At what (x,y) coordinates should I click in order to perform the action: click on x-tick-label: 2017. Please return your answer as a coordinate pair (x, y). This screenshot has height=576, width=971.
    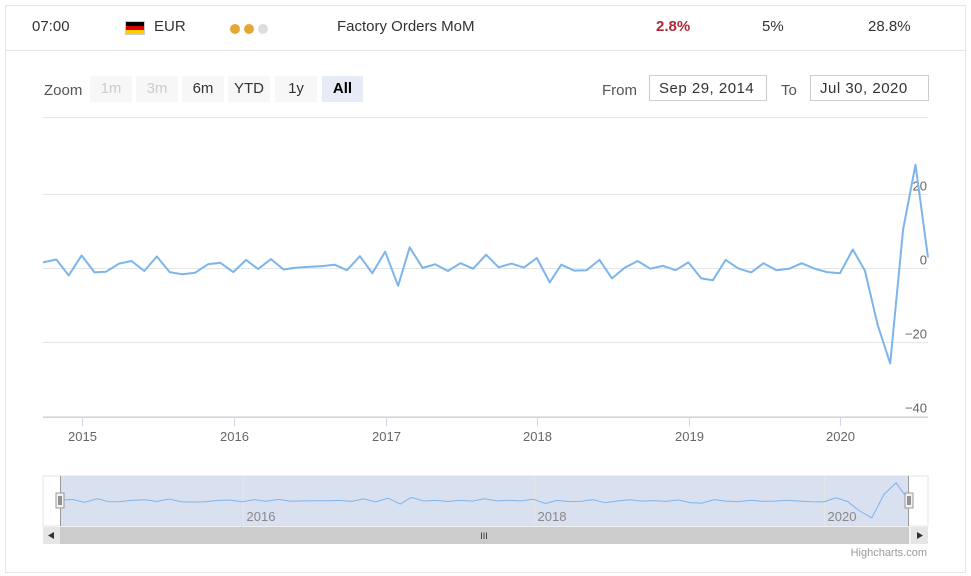
    Looking at the image, I should click on (386, 436).